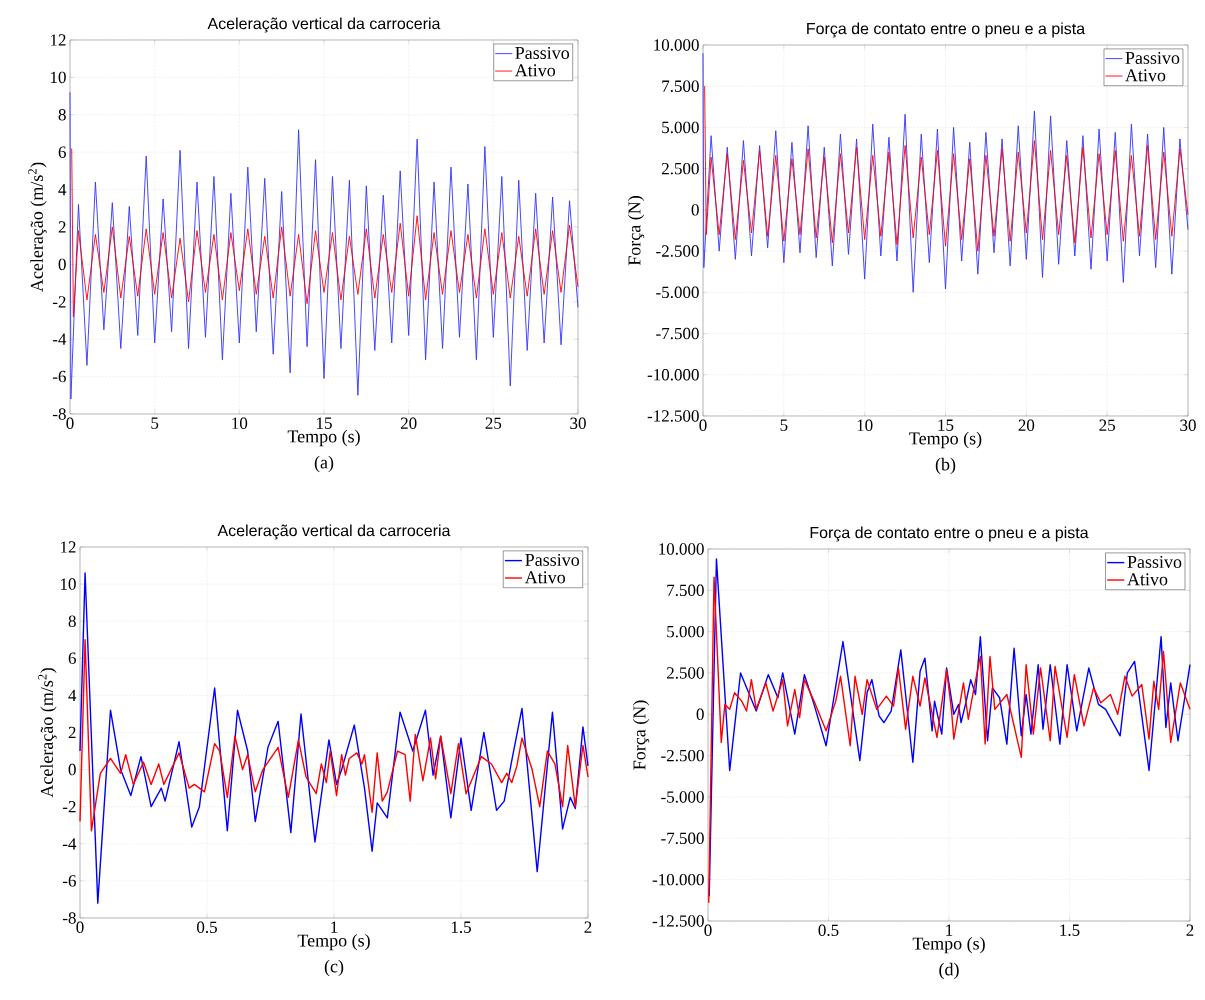 This screenshot has height=1000, width=1205. Describe the element at coordinates (949, 971) in the screenshot. I see `text: (d)` at that location.